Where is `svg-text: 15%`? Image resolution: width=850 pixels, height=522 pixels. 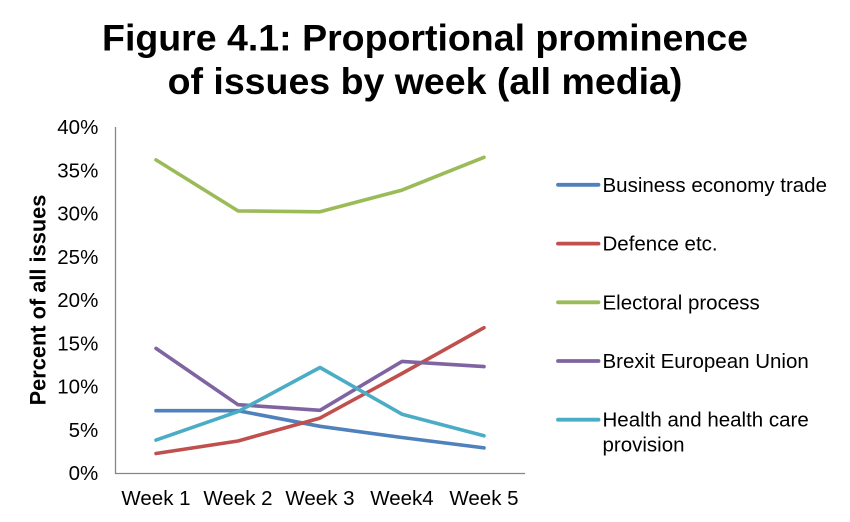
svg-text: 15% is located at coordinates (77, 343).